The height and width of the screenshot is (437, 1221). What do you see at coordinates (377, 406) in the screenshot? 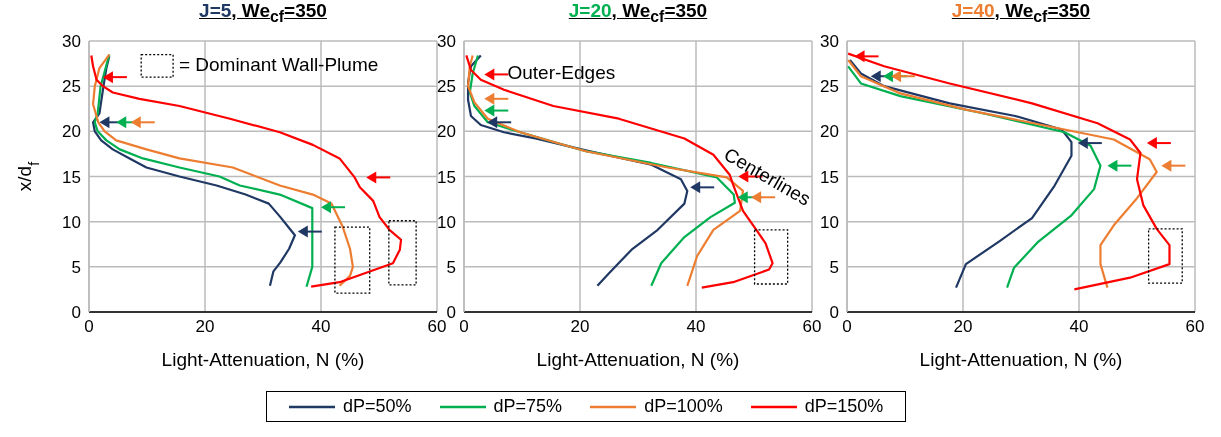
I see `legend-label: dP=50%` at bounding box center [377, 406].